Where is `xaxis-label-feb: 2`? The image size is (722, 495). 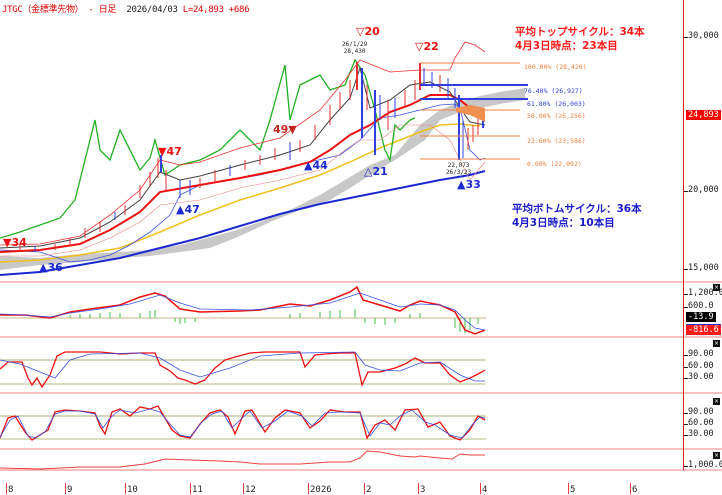 xaxis-label-feb: 2 is located at coordinates (369, 490).